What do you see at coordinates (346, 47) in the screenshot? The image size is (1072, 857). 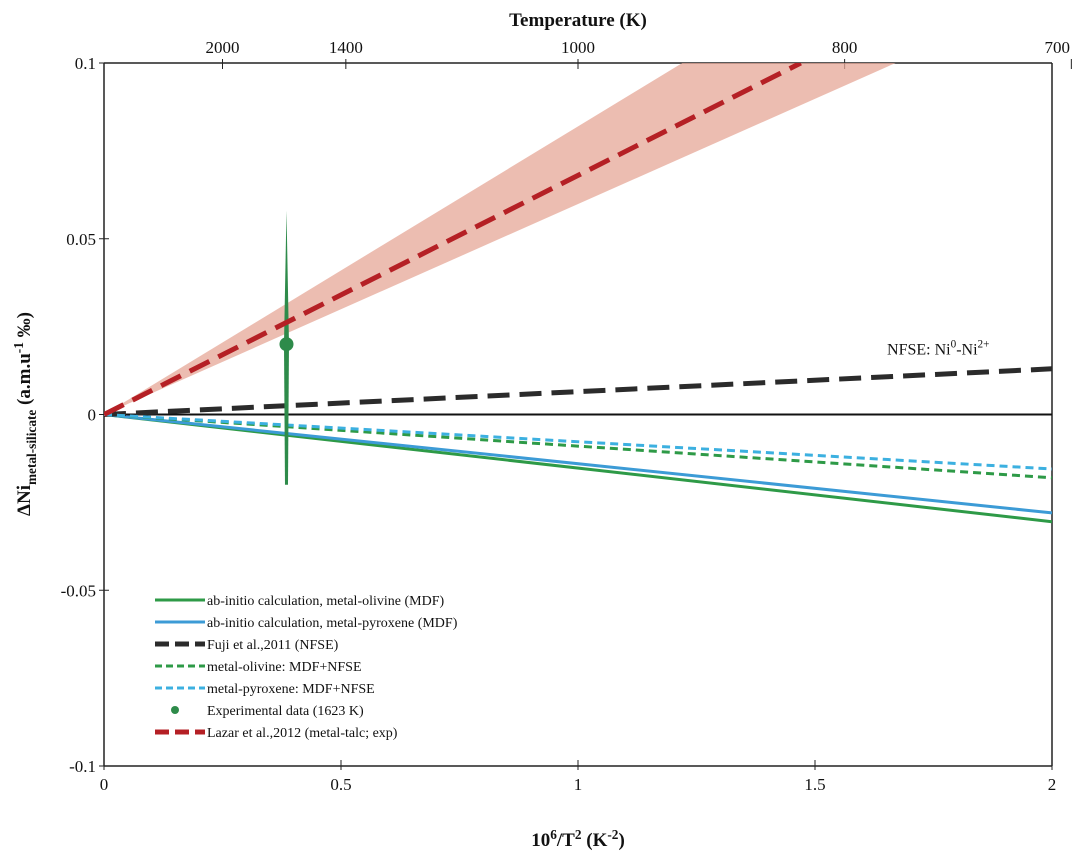 I see `x2-tick-label: 1400` at bounding box center [346, 47].